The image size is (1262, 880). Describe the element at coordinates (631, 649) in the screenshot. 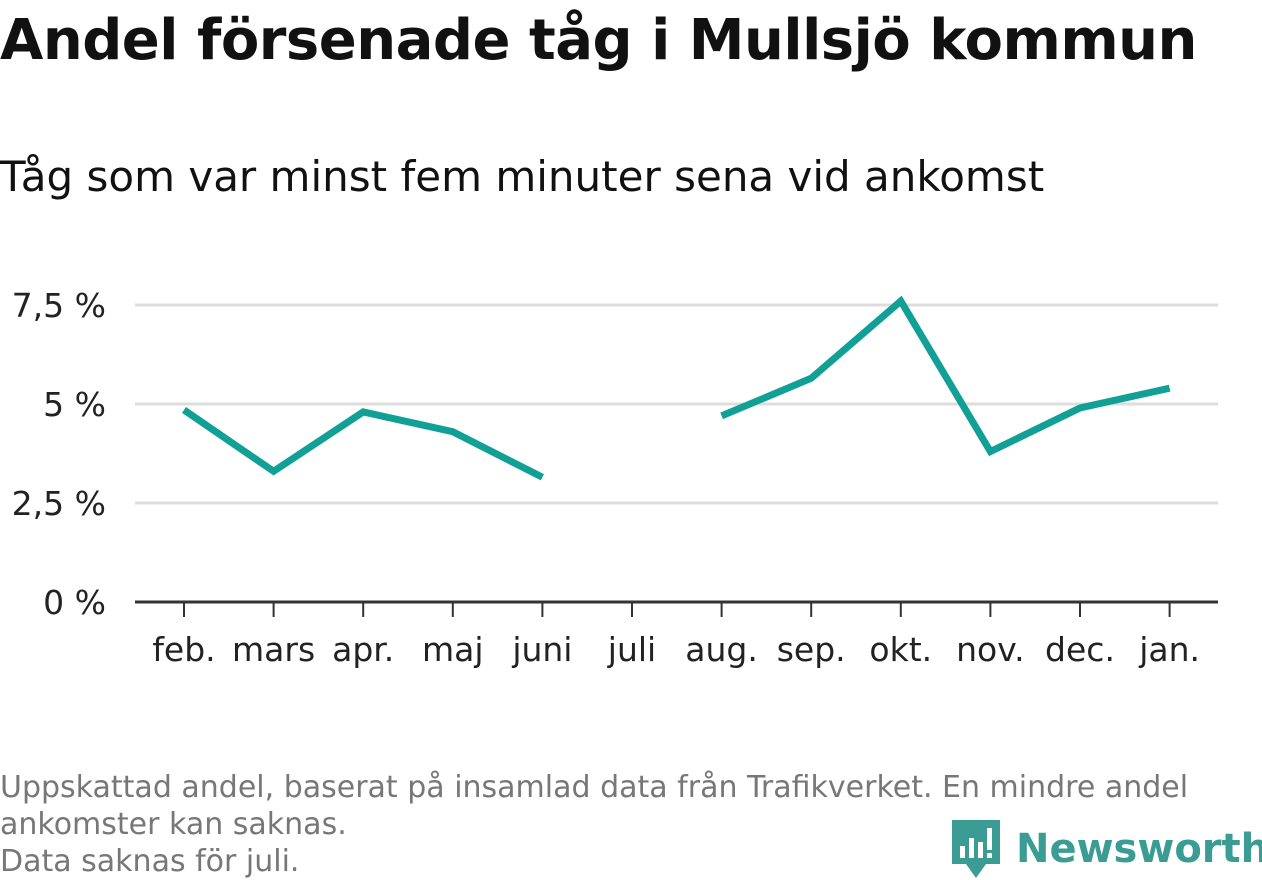

I see `x-tick-label: juli` at that location.